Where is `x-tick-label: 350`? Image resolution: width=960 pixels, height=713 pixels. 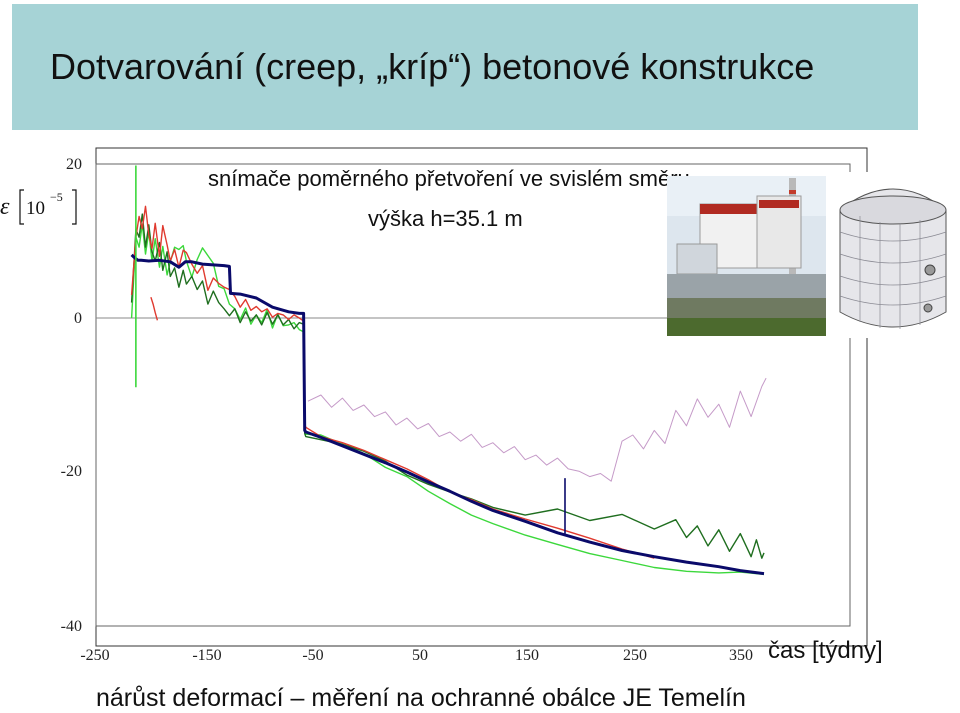
x-tick-label: 350 is located at coordinates (741, 655).